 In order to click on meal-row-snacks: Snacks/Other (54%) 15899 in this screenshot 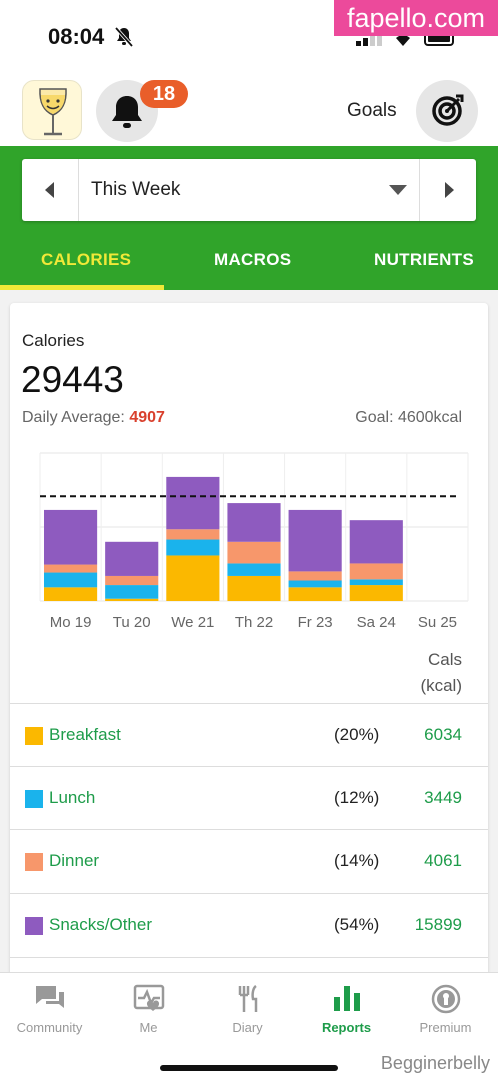, I will do `click(249, 924)`.